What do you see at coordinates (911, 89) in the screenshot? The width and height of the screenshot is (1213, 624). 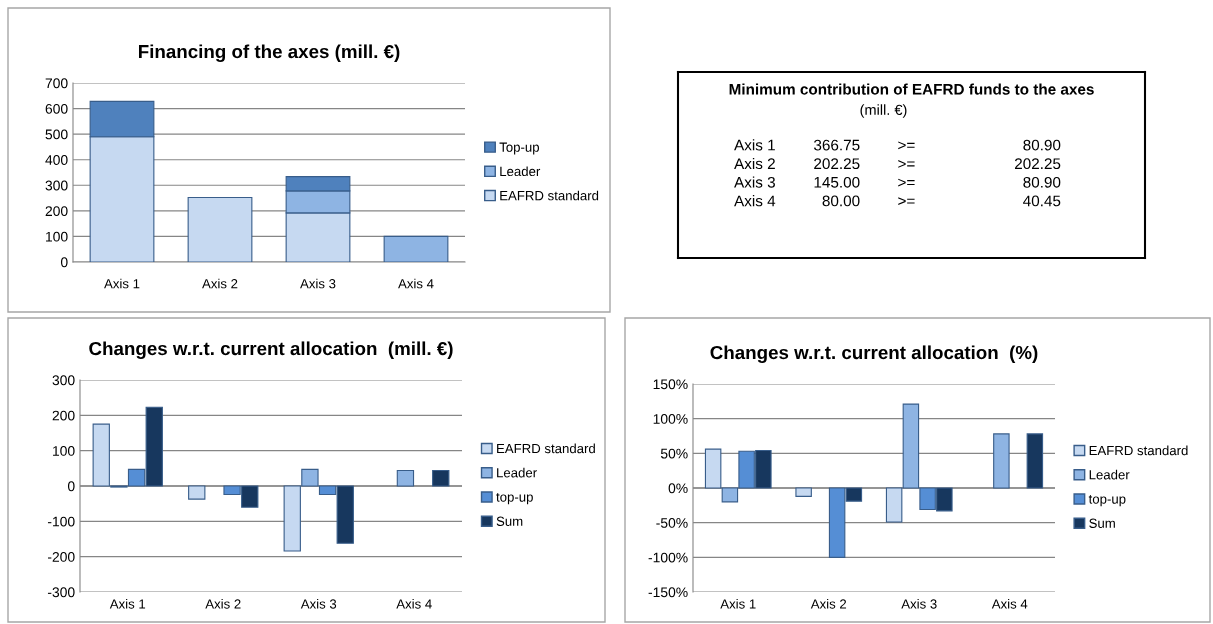 I see `text: Minimum contribution of EAFRD funds to the axes` at bounding box center [911, 89].